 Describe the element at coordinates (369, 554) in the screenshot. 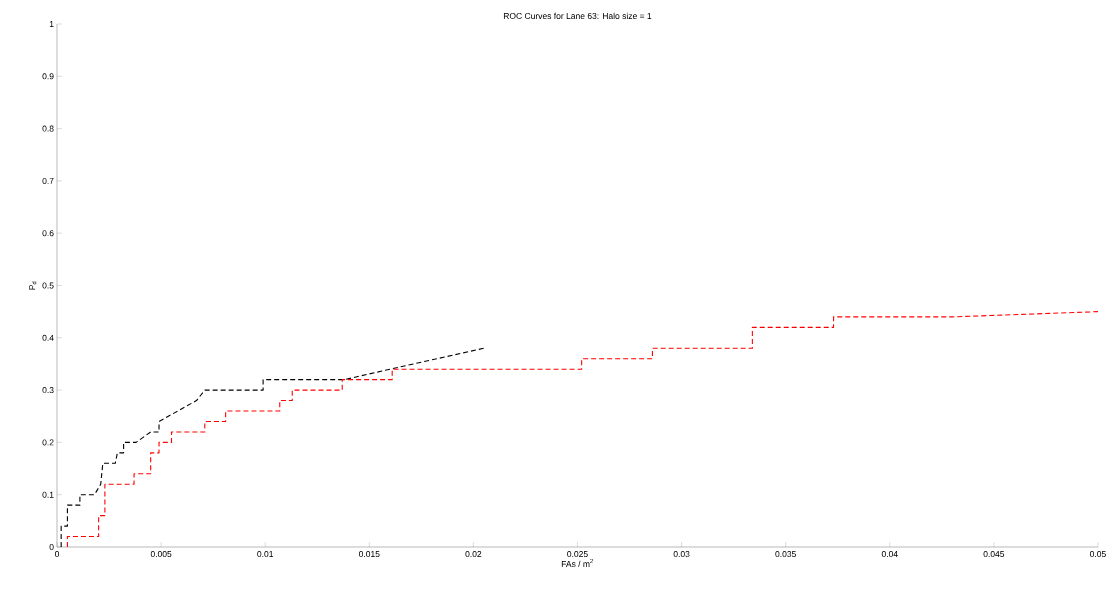

I see `x-tick-label: 0.015` at that location.